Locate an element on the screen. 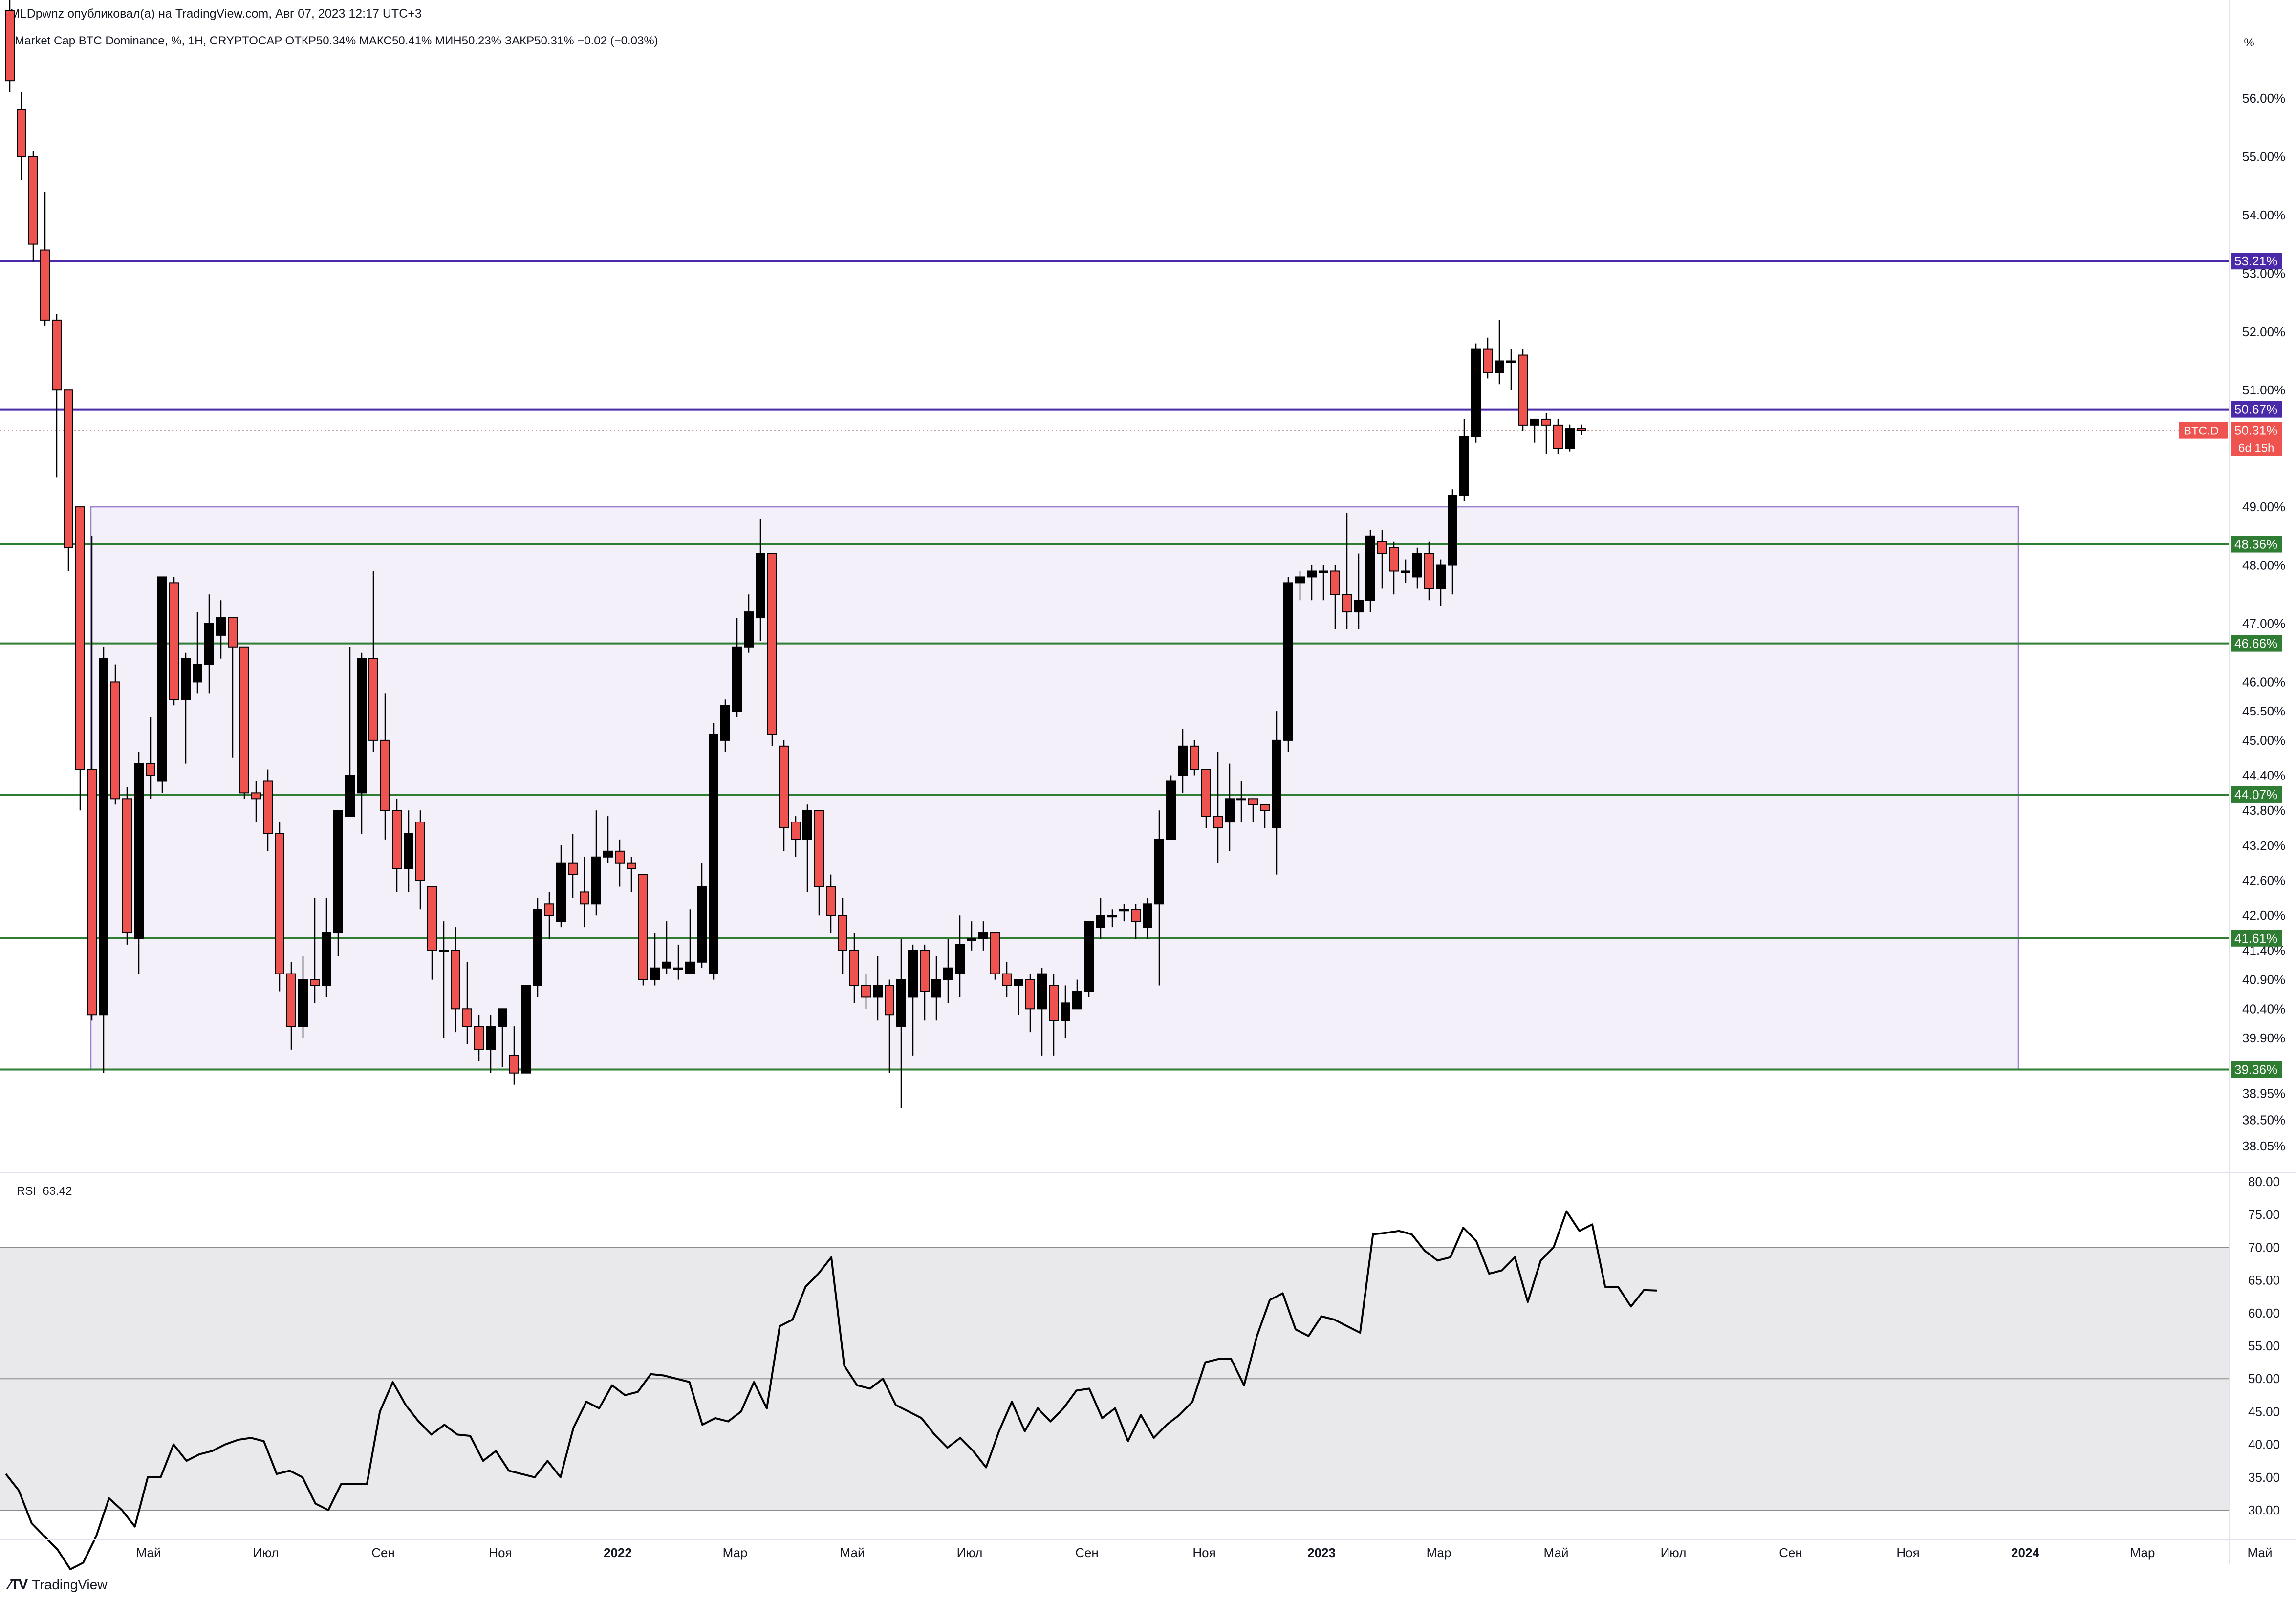 The height and width of the screenshot is (1601, 2296). price-tick-label: 49.00% is located at coordinates (2263, 506).